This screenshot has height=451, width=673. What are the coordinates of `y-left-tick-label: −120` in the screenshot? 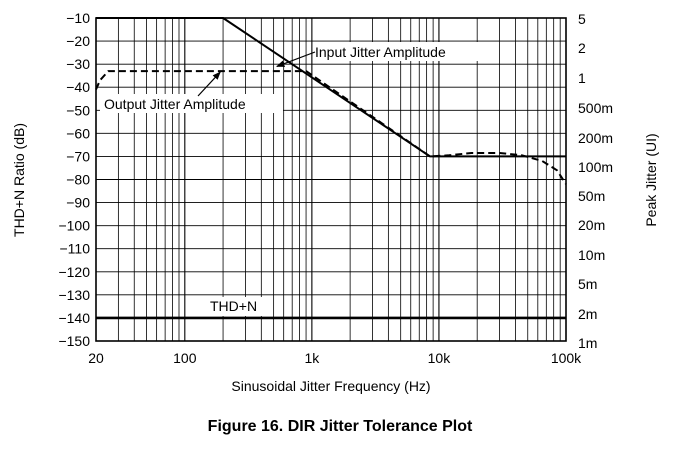 It's located at (74, 272).